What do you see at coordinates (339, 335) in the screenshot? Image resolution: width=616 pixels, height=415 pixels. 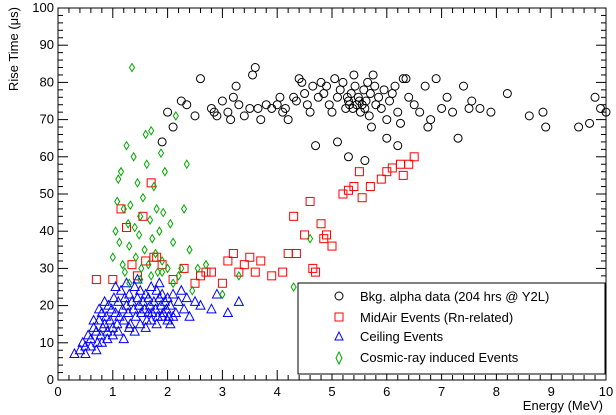 I see `legend-triangle-icon` at bounding box center [339, 335].